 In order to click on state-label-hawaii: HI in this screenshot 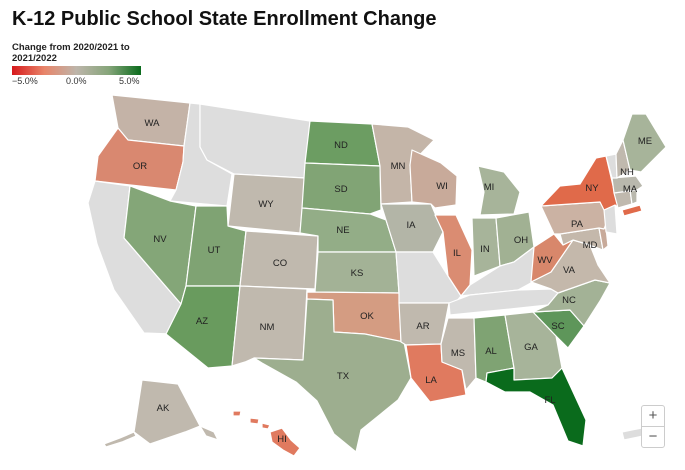, I will do `click(282, 439)`.